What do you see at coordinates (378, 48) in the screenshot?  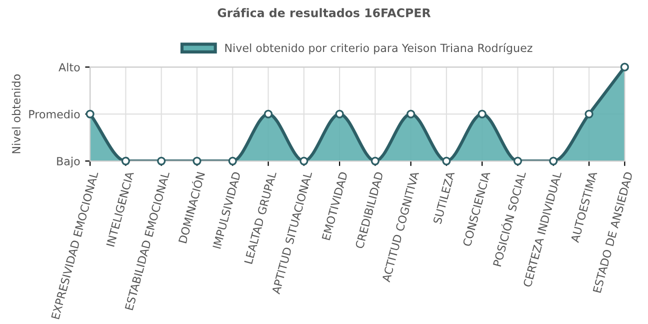 I see `legend-label: Nivel obtenido por criterio para Yeison Triana Rodríguez` at bounding box center [378, 48].